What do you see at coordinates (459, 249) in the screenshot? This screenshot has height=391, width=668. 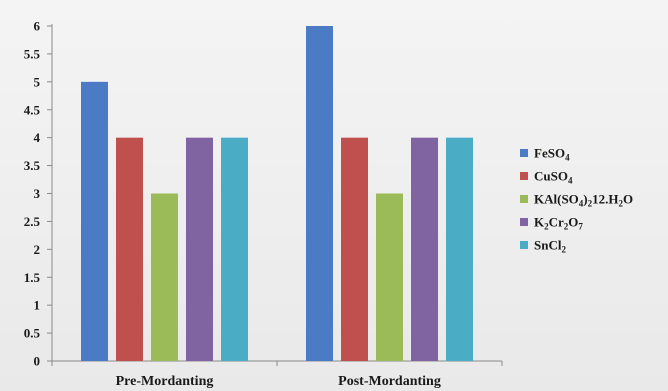 I see `bar-sncl2-post-mordanting` at bounding box center [459, 249].